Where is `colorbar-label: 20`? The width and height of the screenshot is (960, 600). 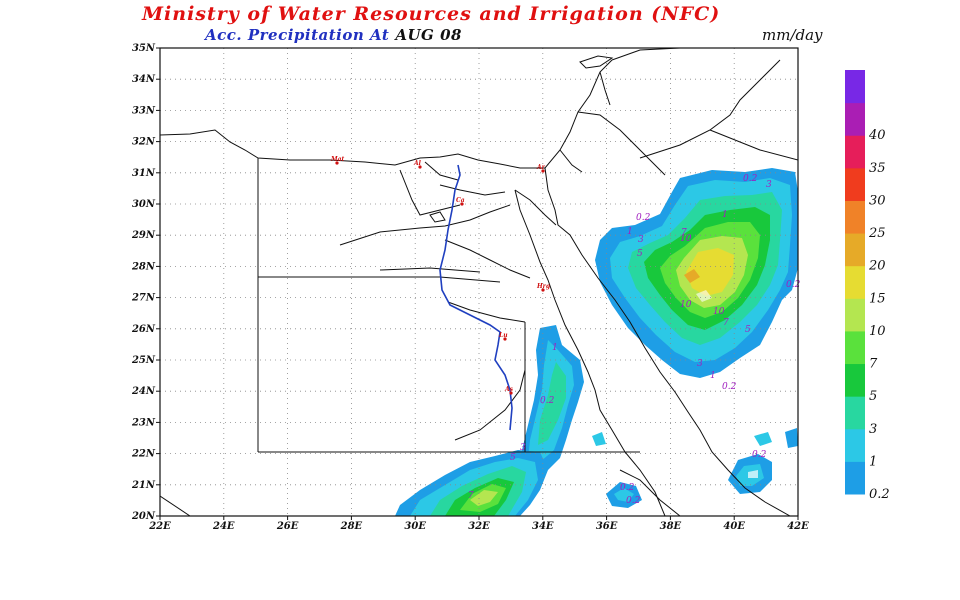
colorbar-label: 20 is located at coordinates (877, 266).